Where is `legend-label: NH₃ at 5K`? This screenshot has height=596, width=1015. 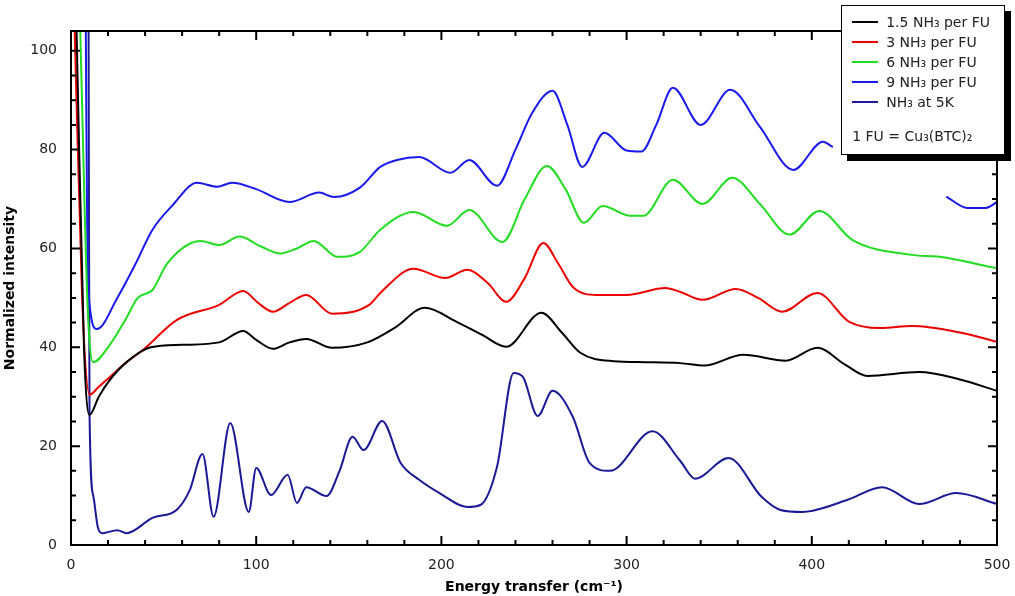
legend-label: NH₃ at 5K is located at coordinates (920, 102).